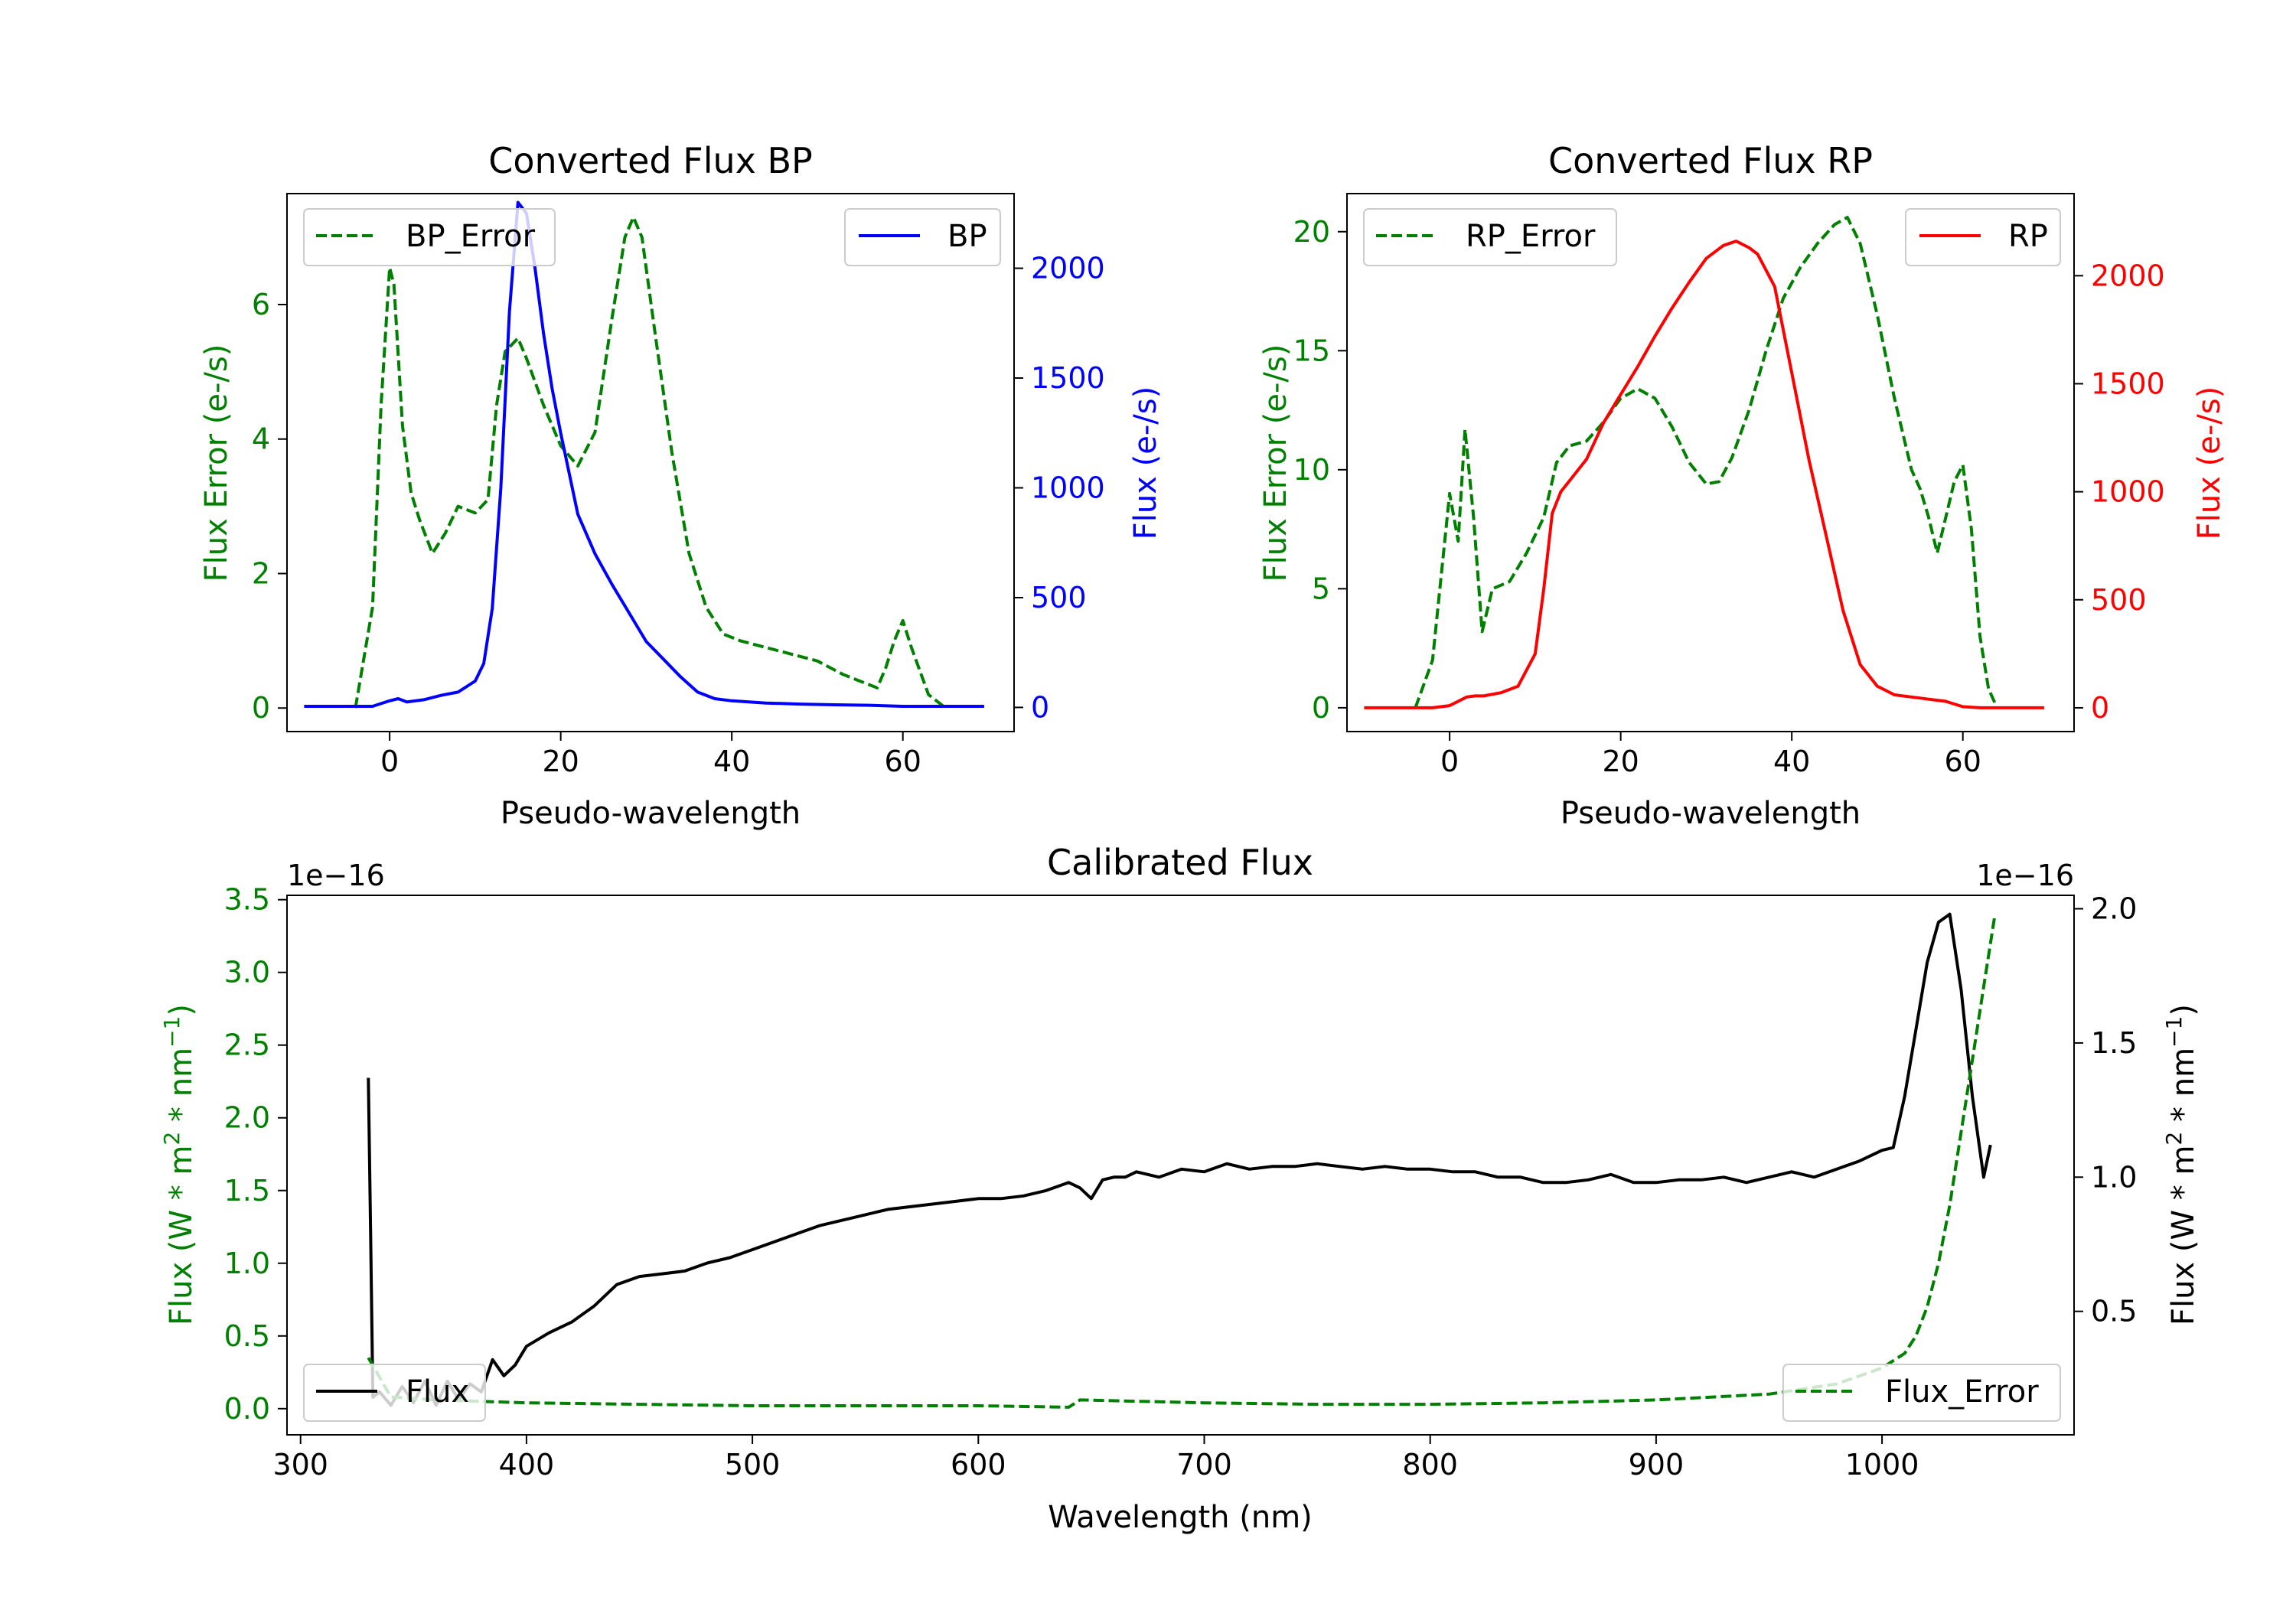  Describe the element at coordinates (300, 1465) in the screenshot. I see `calibrated-x-tick-label: 300` at that location.